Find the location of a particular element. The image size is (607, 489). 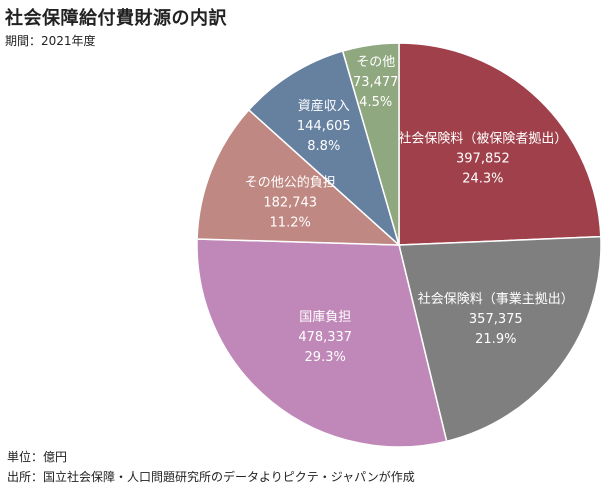

slice-percent-label: 4.5% is located at coordinates (375, 102).